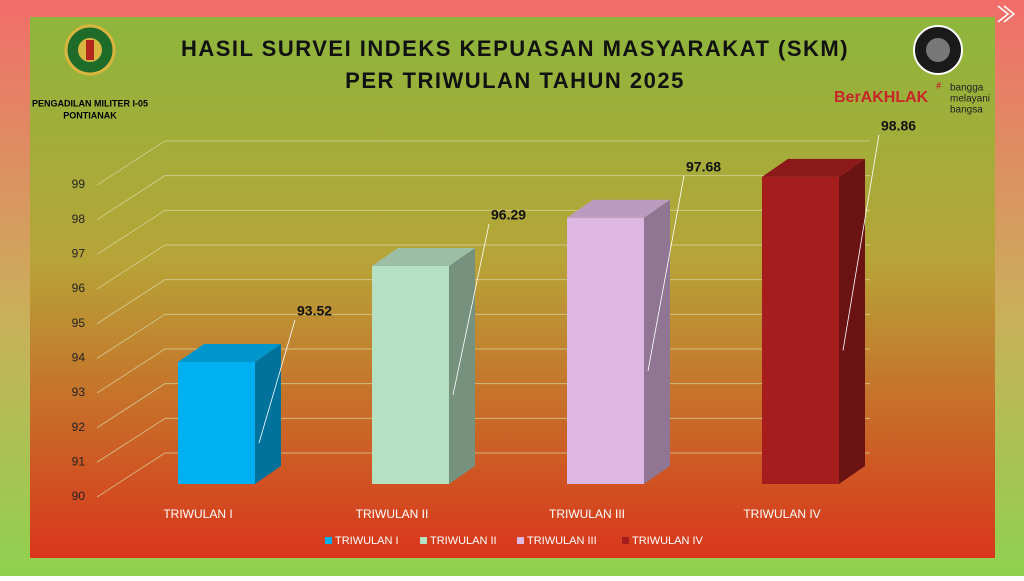  I want to click on chart-subtitle: PER TRIWULAN TAHUN 2025, so click(515, 80).